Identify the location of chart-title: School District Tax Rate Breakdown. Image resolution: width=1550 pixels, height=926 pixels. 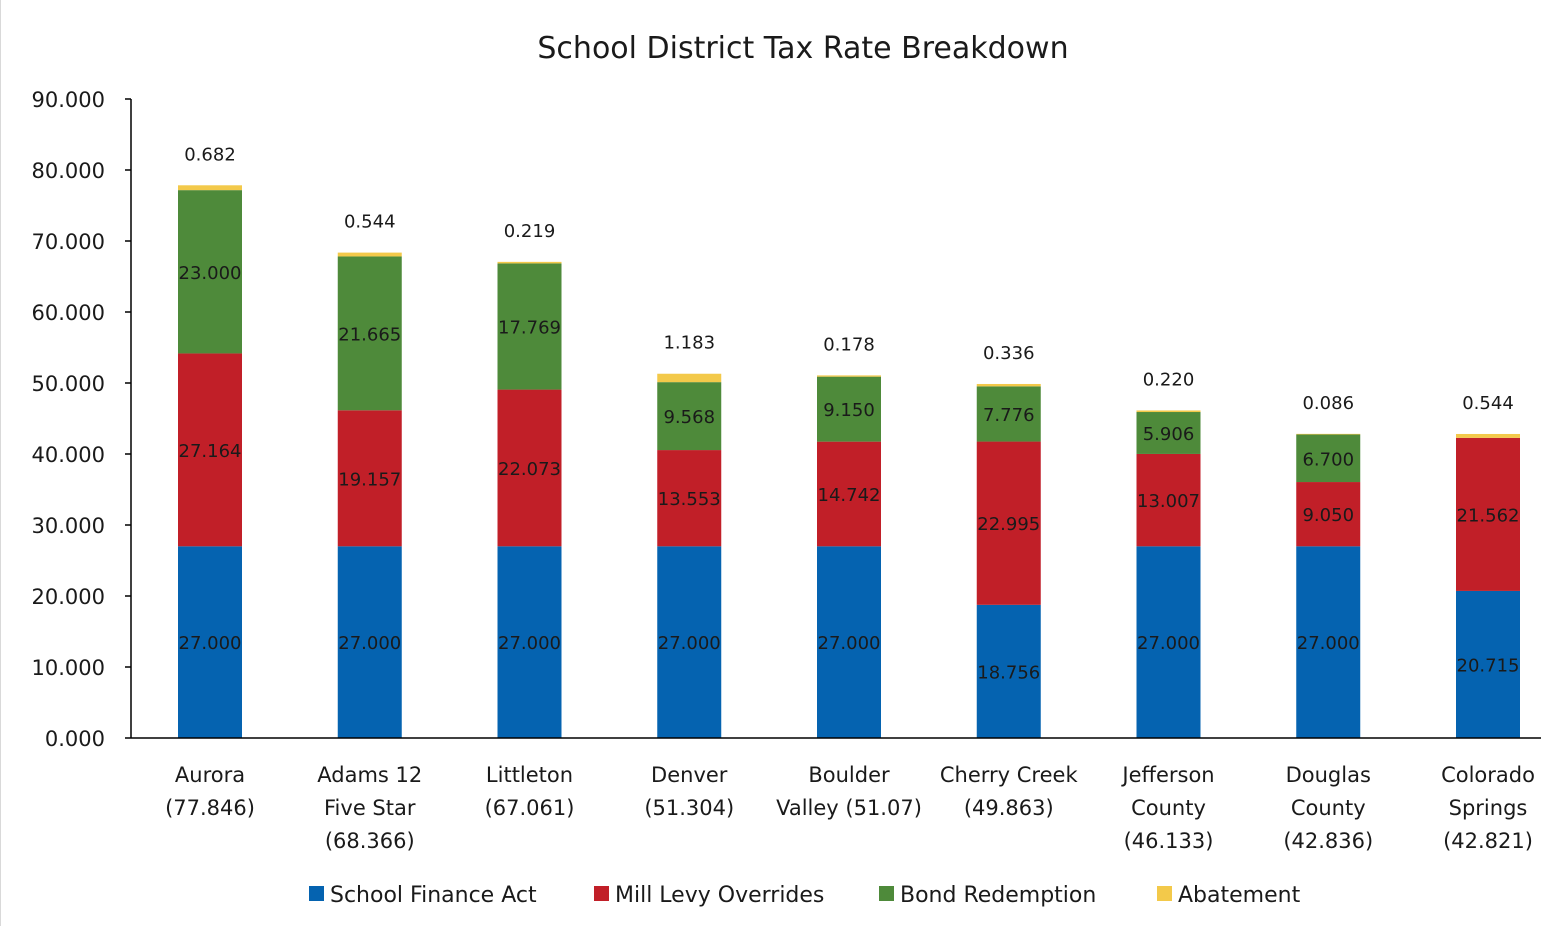
(802, 48).